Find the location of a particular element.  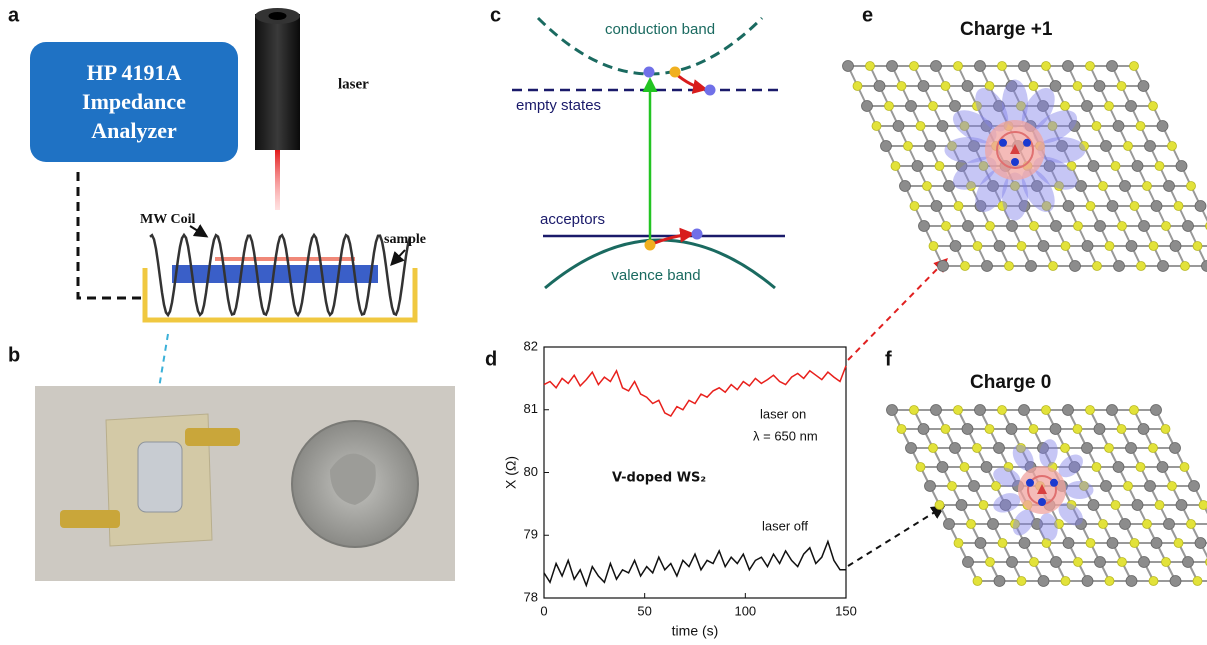

series-line is located at coordinates (695, 391).